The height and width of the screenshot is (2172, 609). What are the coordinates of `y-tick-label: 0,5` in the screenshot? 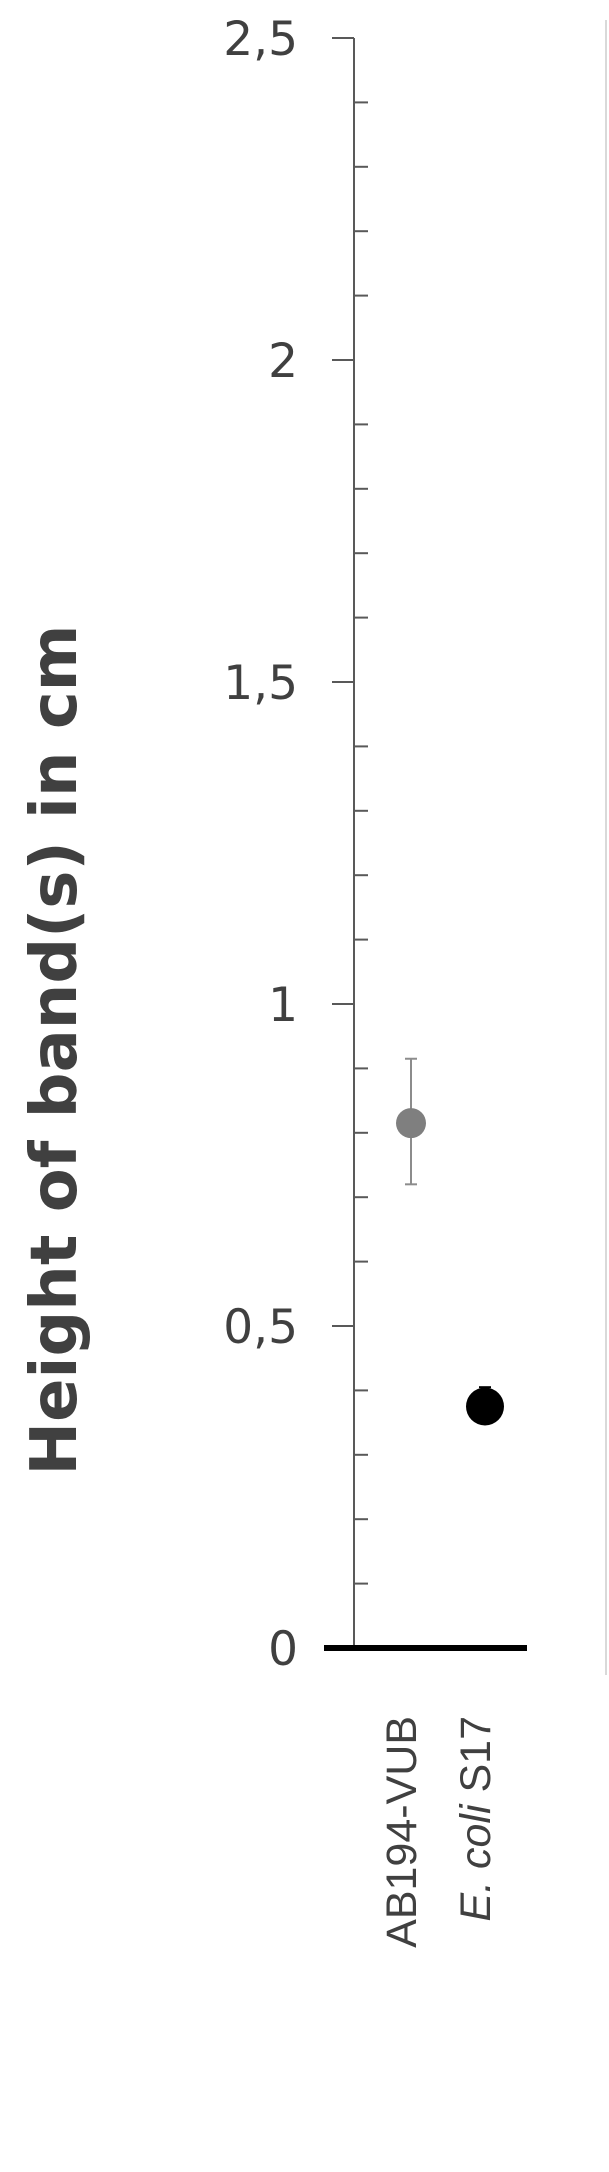 It's located at (260, 1327).